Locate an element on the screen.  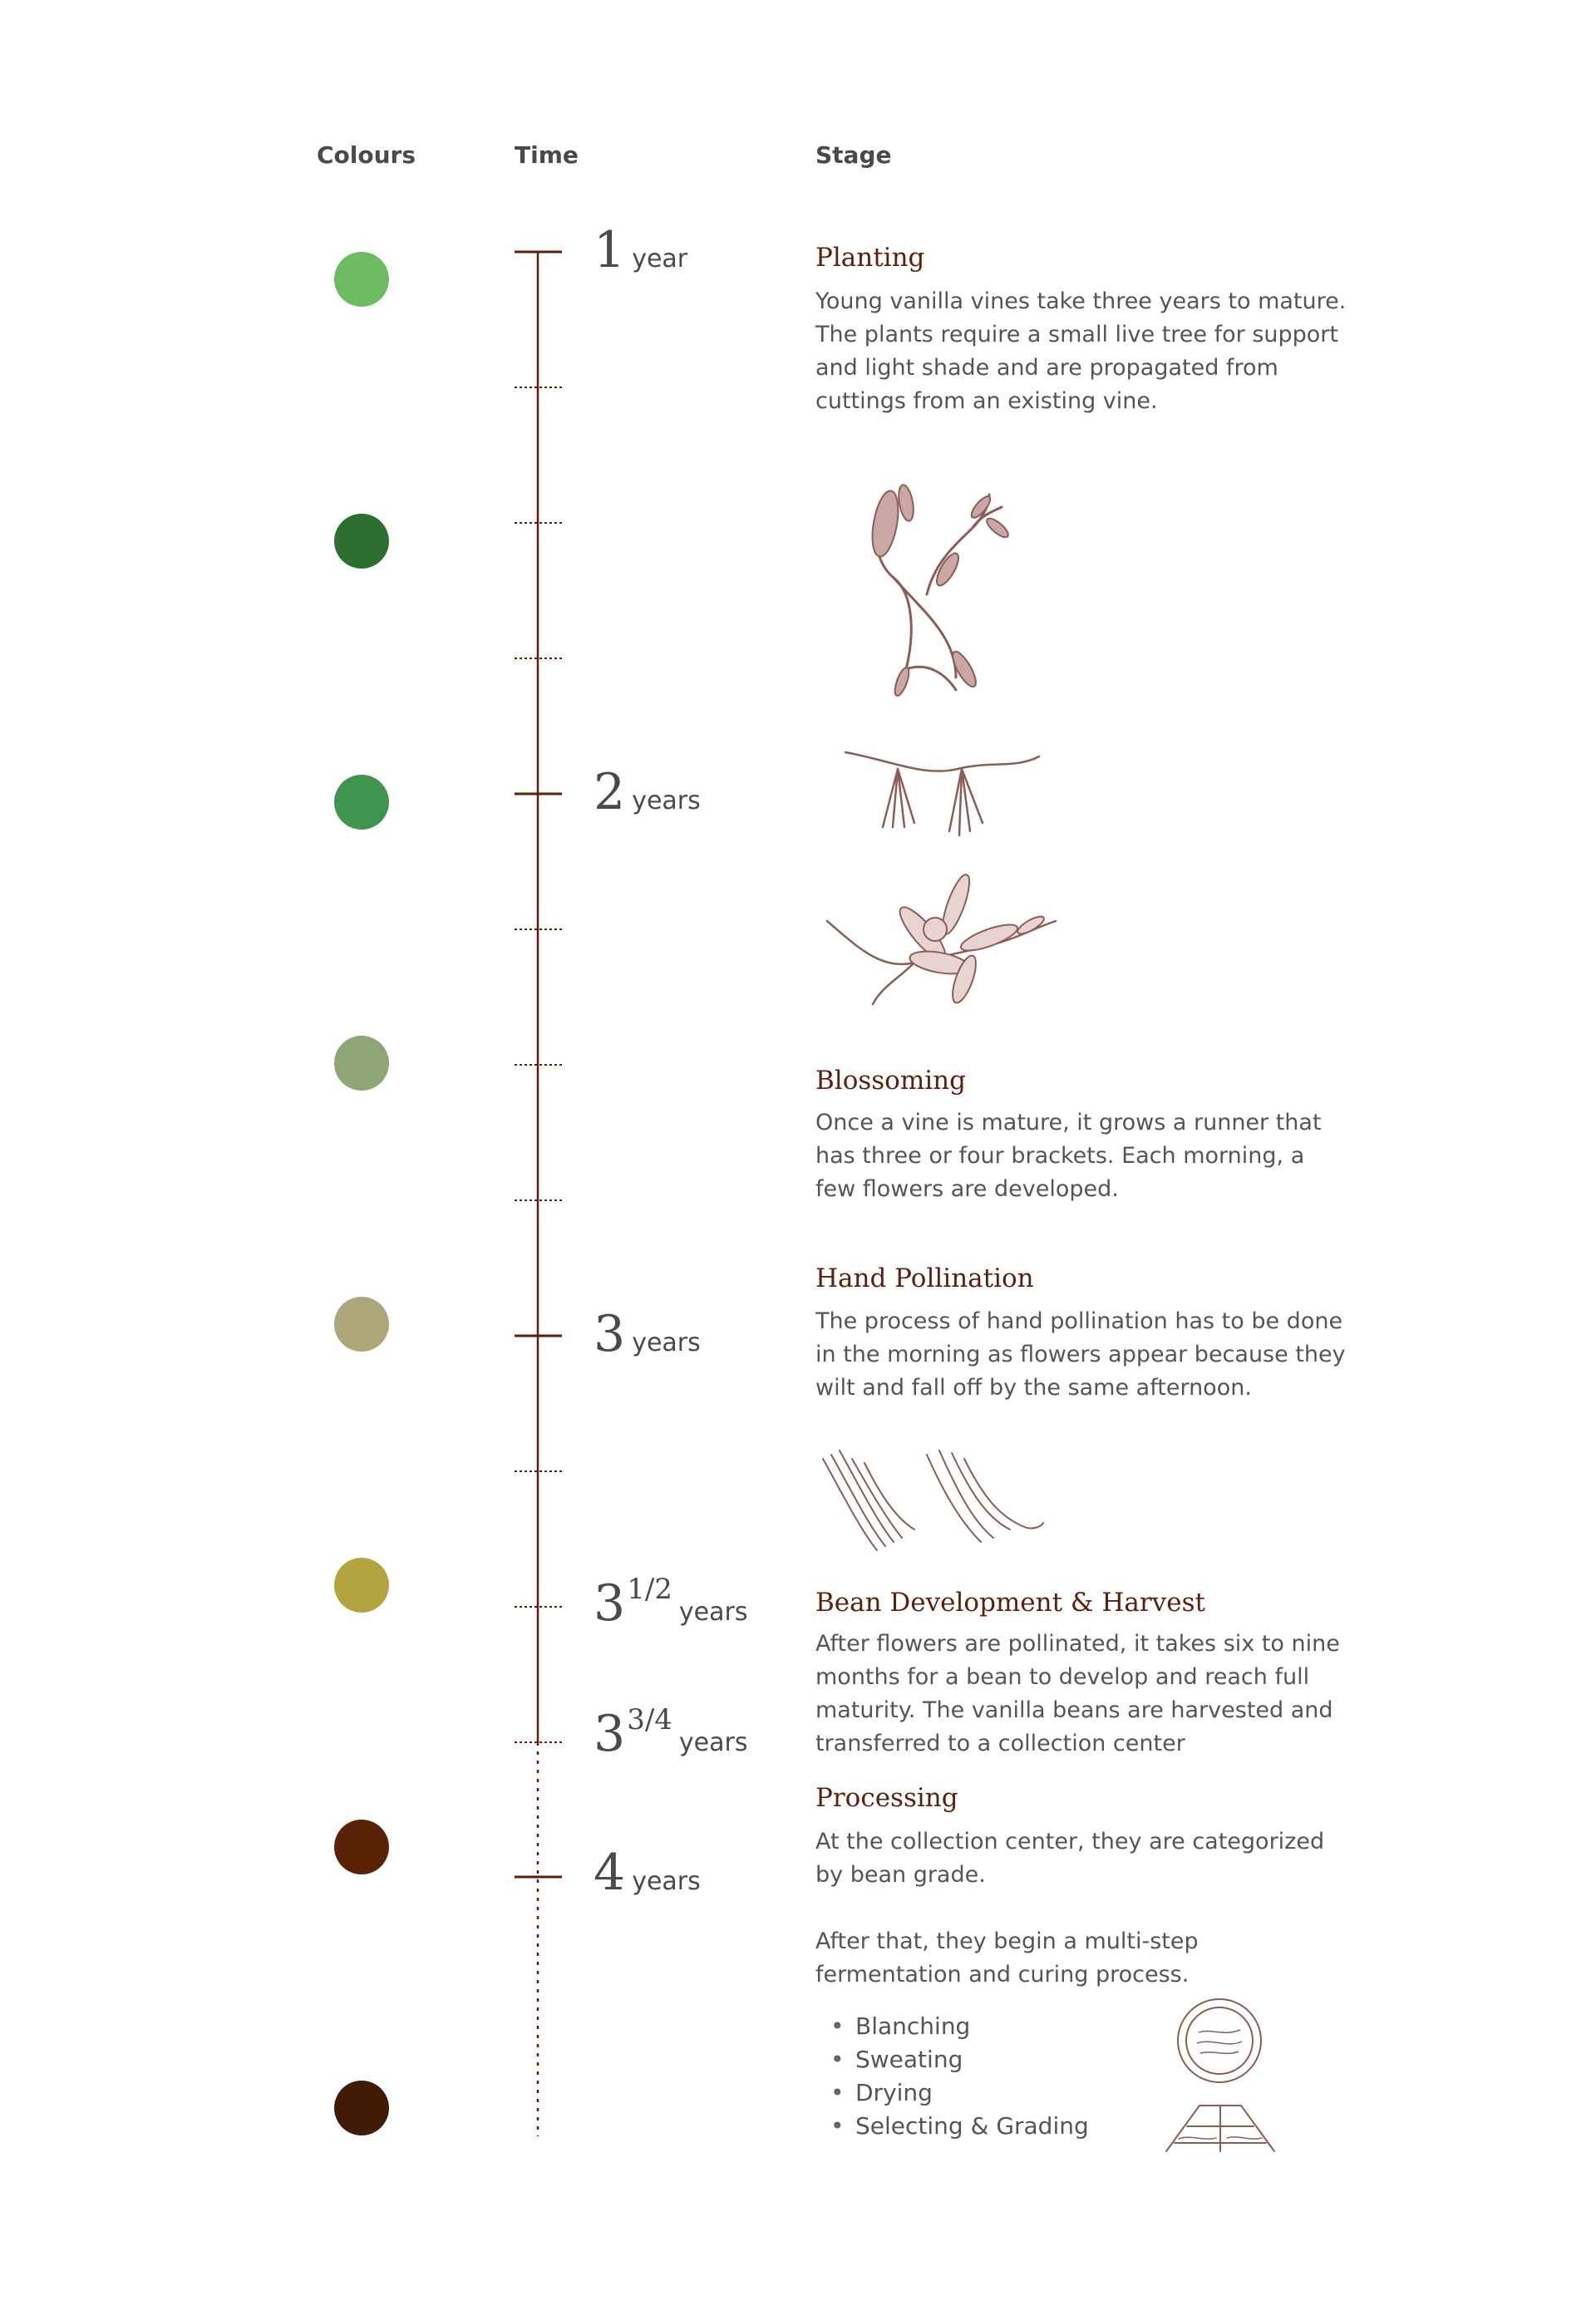
stage-title-planting: Planting is located at coordinates (870, 258).